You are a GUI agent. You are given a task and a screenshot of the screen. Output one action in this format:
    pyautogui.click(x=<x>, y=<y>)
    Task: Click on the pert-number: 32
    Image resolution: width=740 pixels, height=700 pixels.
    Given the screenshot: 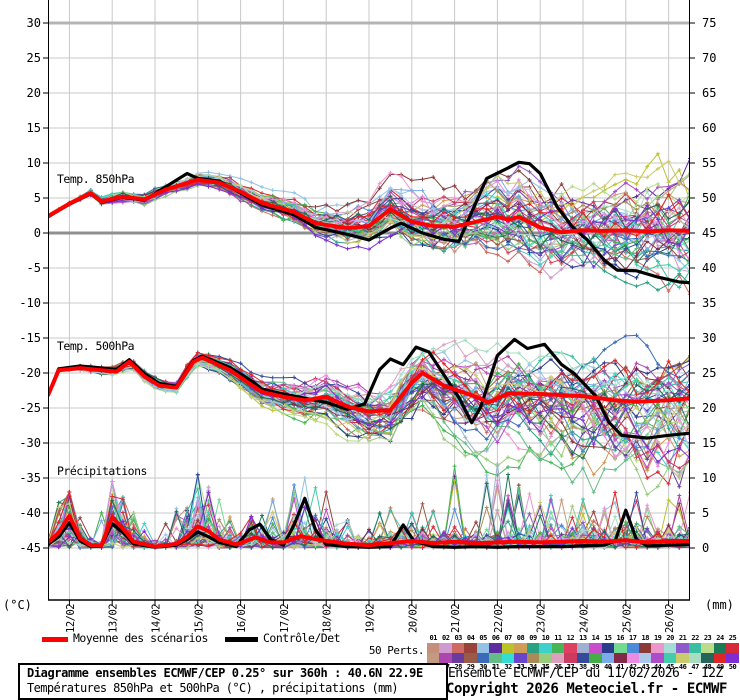 What is the action you would take?
    pyautogui.click(x=508, y=667)
    